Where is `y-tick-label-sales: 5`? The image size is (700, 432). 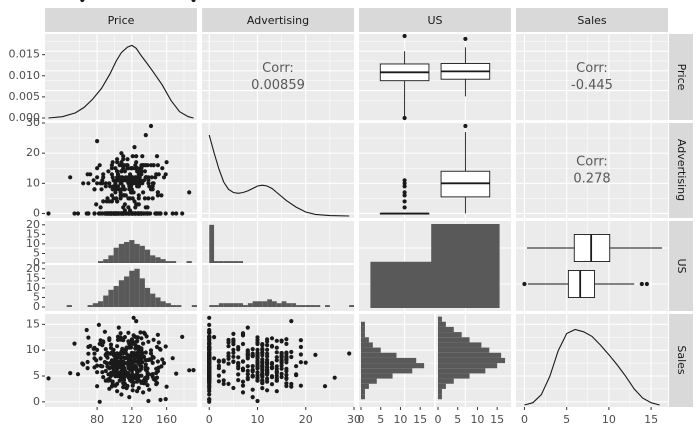
y-tick-label-sales: 5 is located at coordinates (36, 375).